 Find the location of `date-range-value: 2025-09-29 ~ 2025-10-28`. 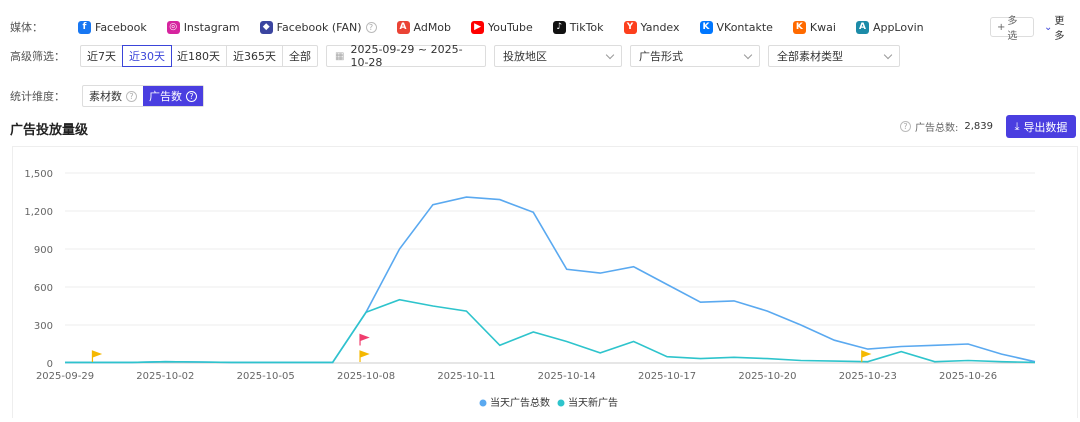

date-range-value: 2025-09-29 ~ 2025-10-28 is located at coordinates (406, 56).